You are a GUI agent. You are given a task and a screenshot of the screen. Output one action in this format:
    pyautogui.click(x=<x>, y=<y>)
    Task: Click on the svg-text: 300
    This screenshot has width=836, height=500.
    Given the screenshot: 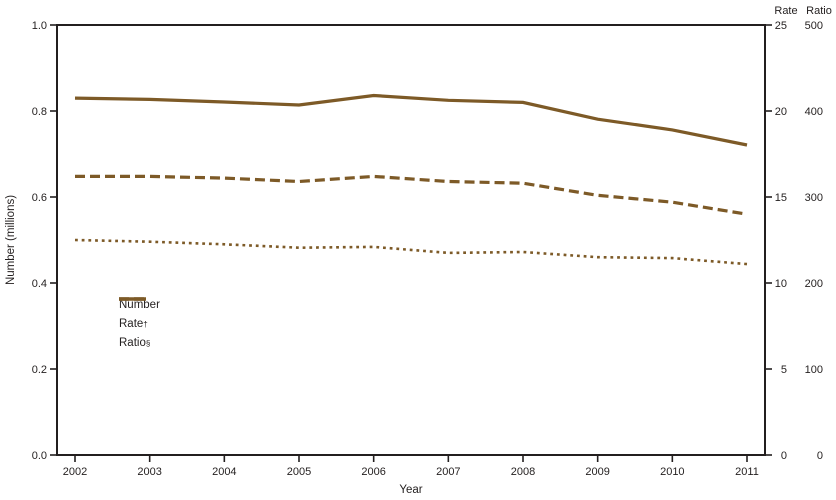 What is the action you would take?
    pyautogui.click(x=814, y=198)
    